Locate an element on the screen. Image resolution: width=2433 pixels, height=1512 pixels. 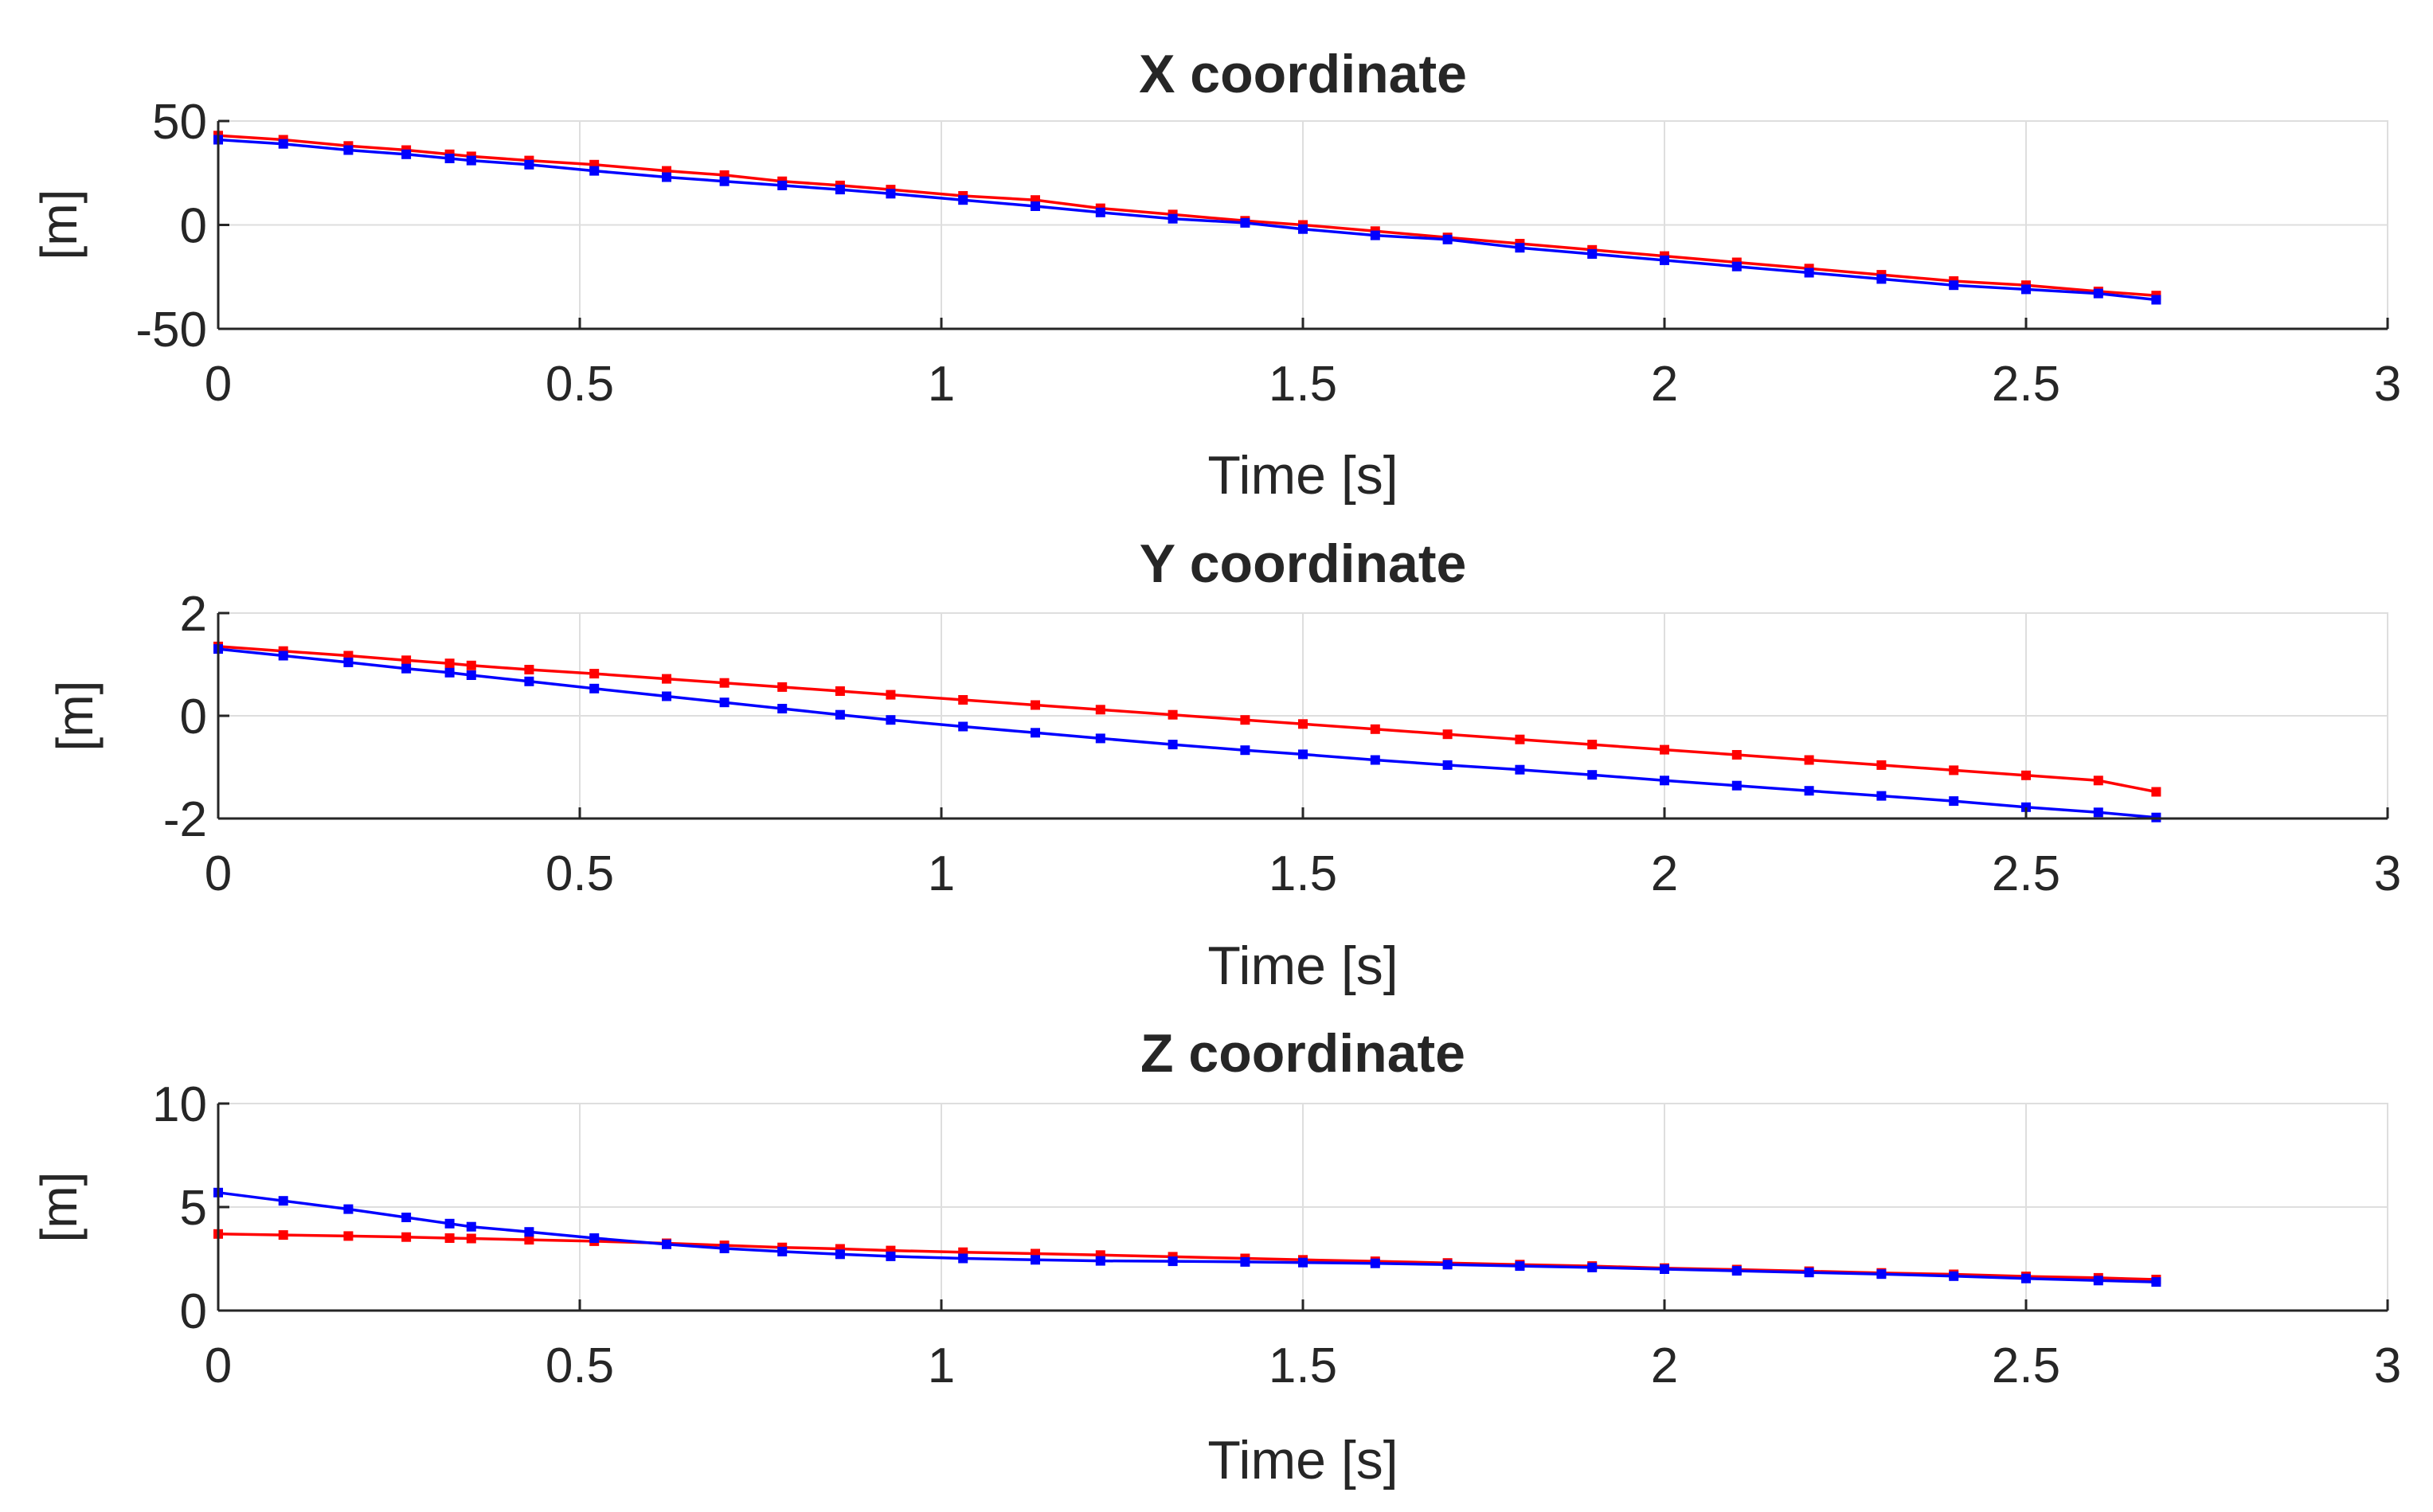
y-tick-label: 5 is located at coordinates (194, 1208).